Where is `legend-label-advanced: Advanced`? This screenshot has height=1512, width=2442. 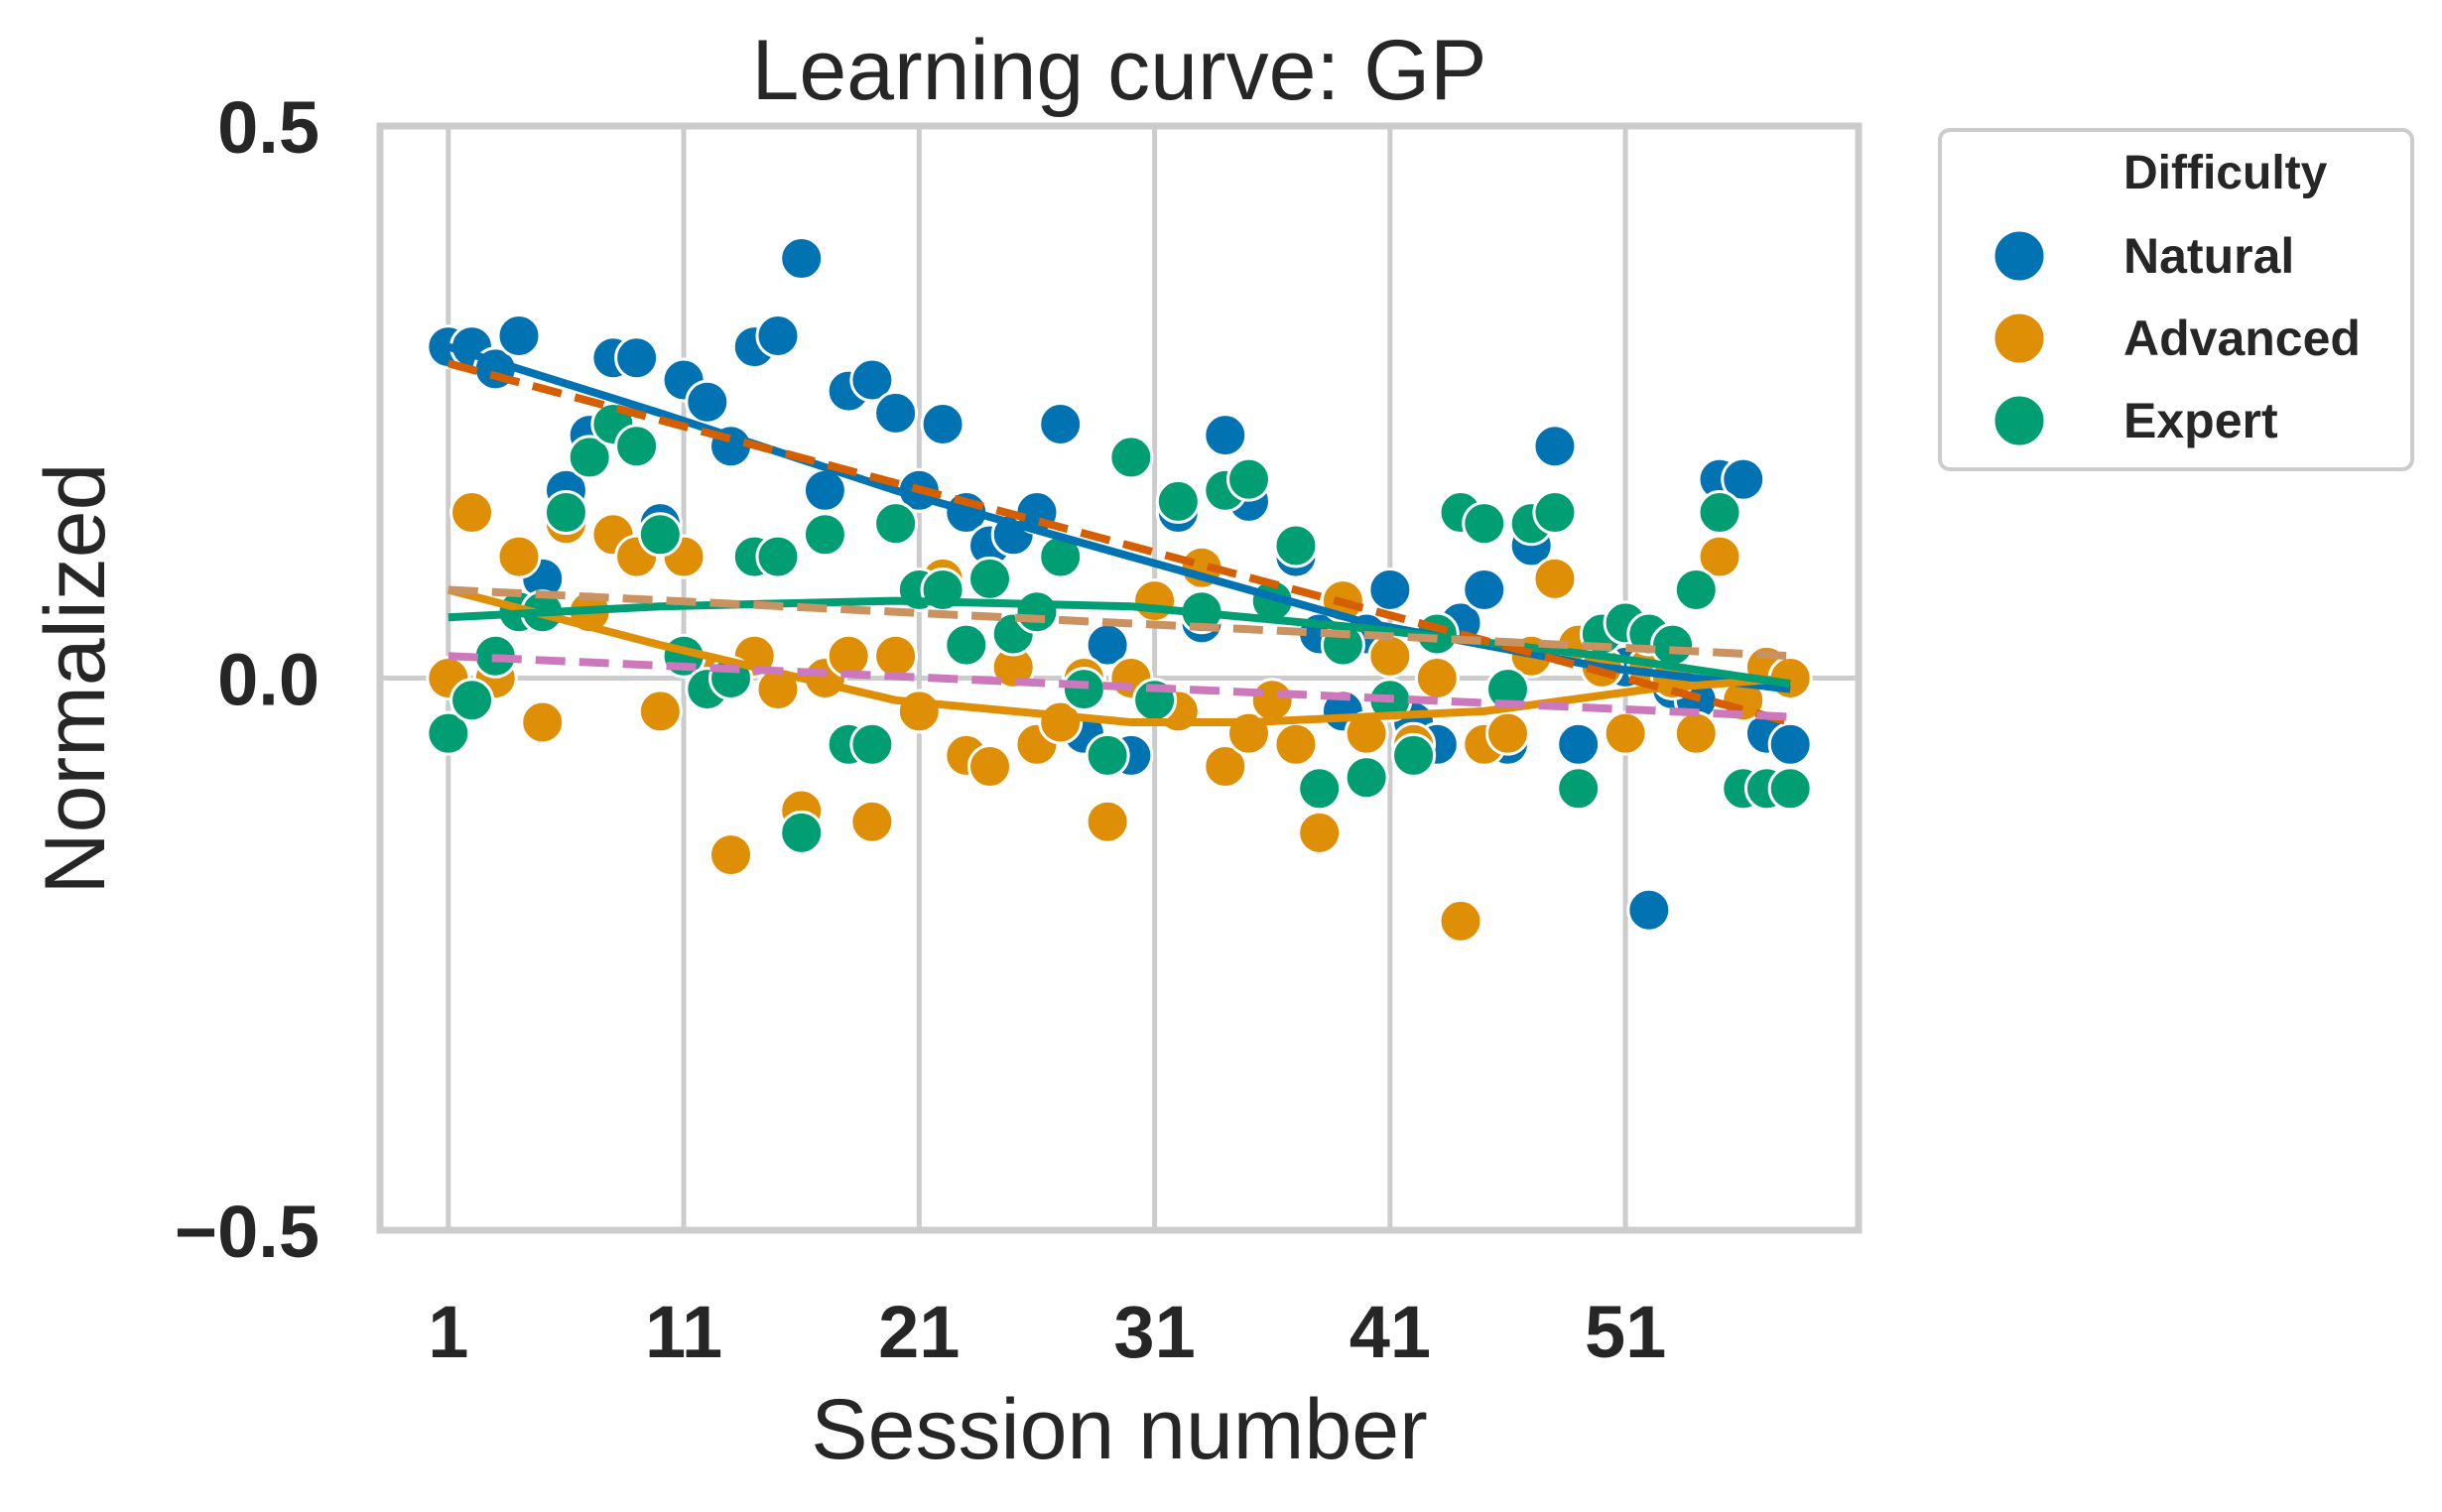
legend-label-advanced: Advanced is located at coordinates (2242, 338).